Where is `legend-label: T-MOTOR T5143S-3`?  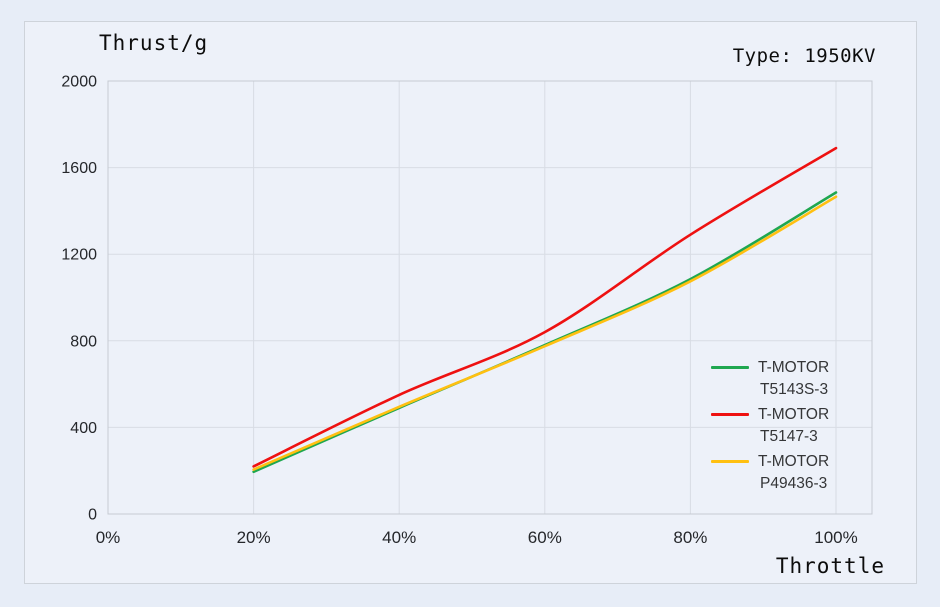 legend-label: T-MOTOR T5143S-3 is located at coordinates (793, 379).